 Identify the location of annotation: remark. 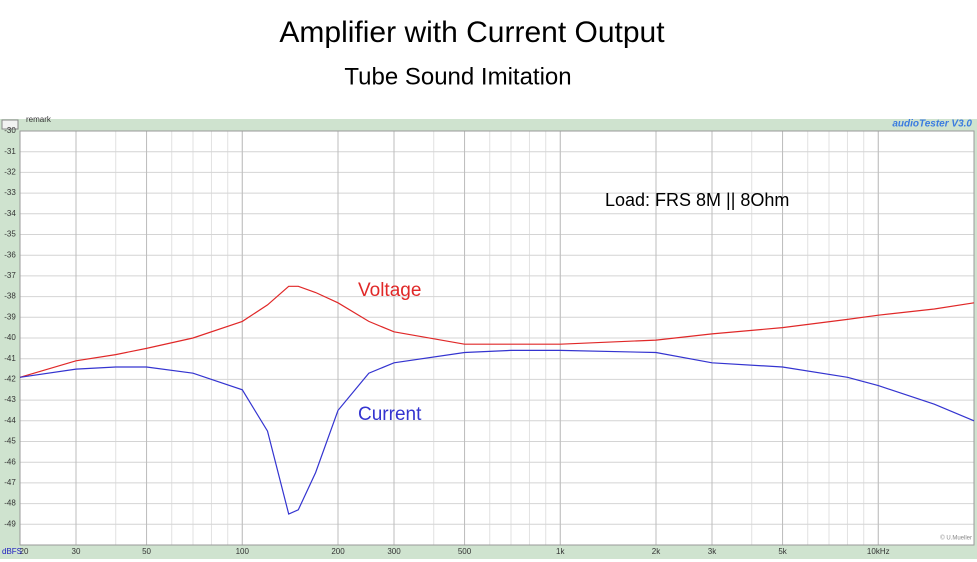
(39, 119).